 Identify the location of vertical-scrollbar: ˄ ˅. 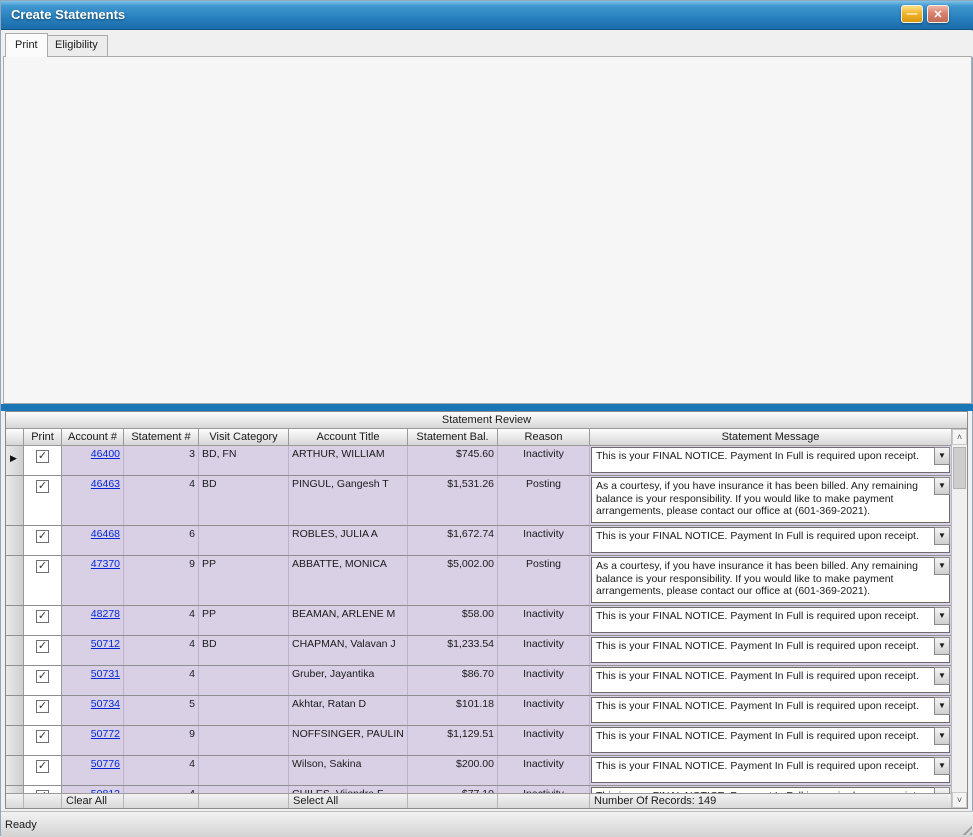
(959, 618).